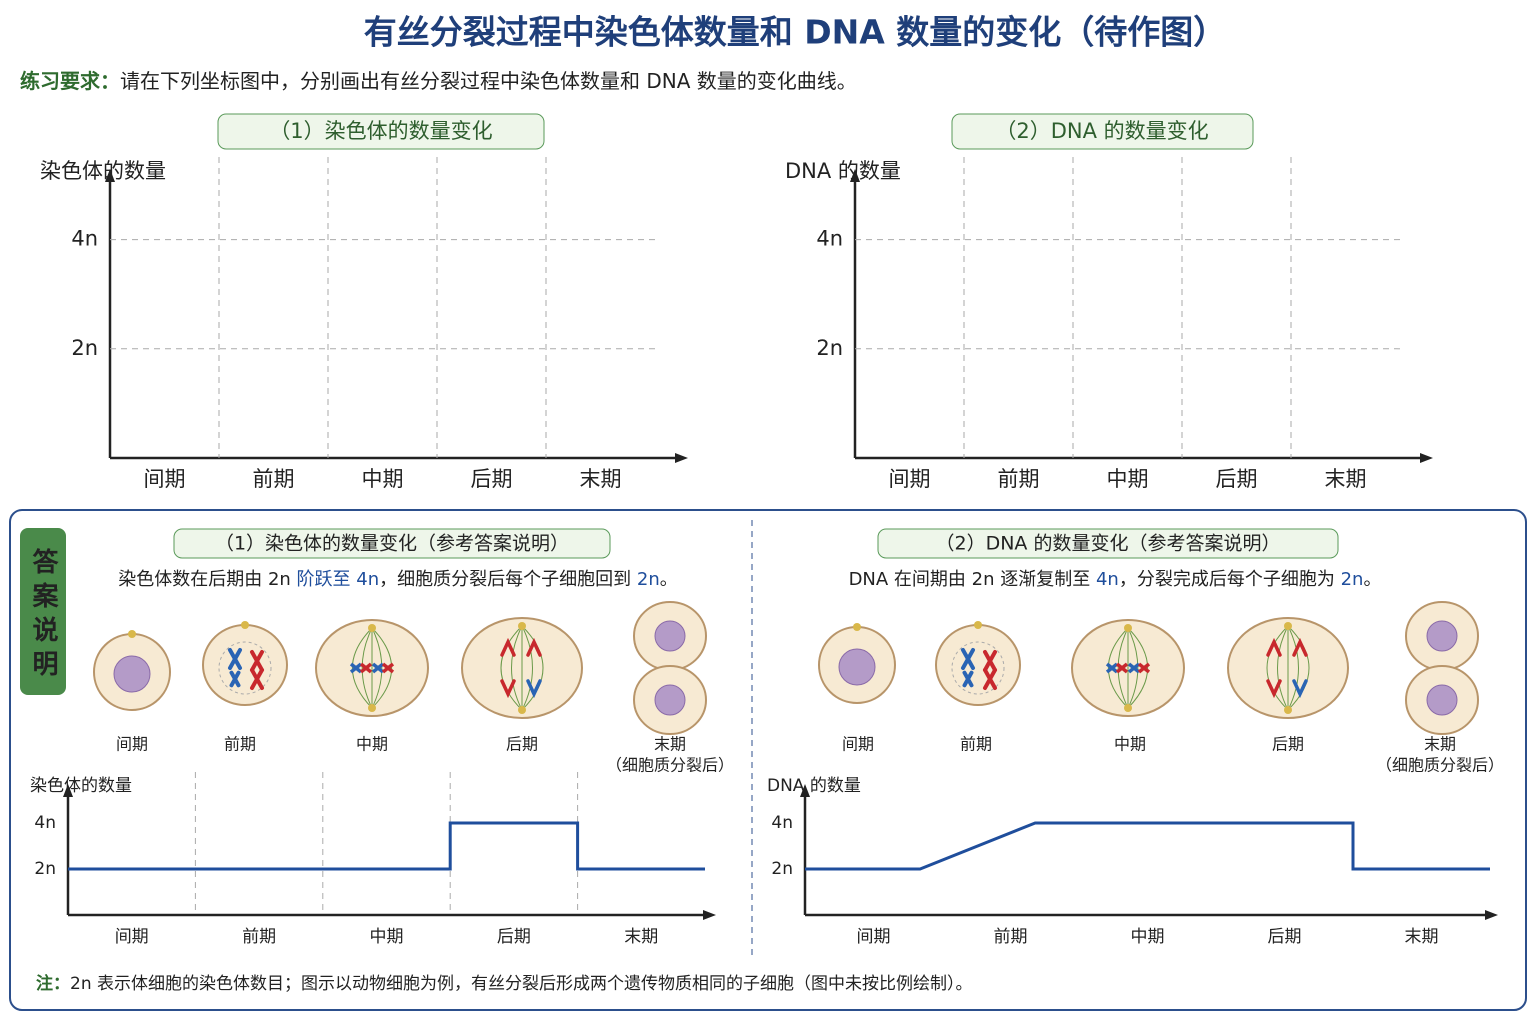  Describe the element at coordinates (70, 81) in the screenshot. I see `requirement-label: 练习要求：` at that location.